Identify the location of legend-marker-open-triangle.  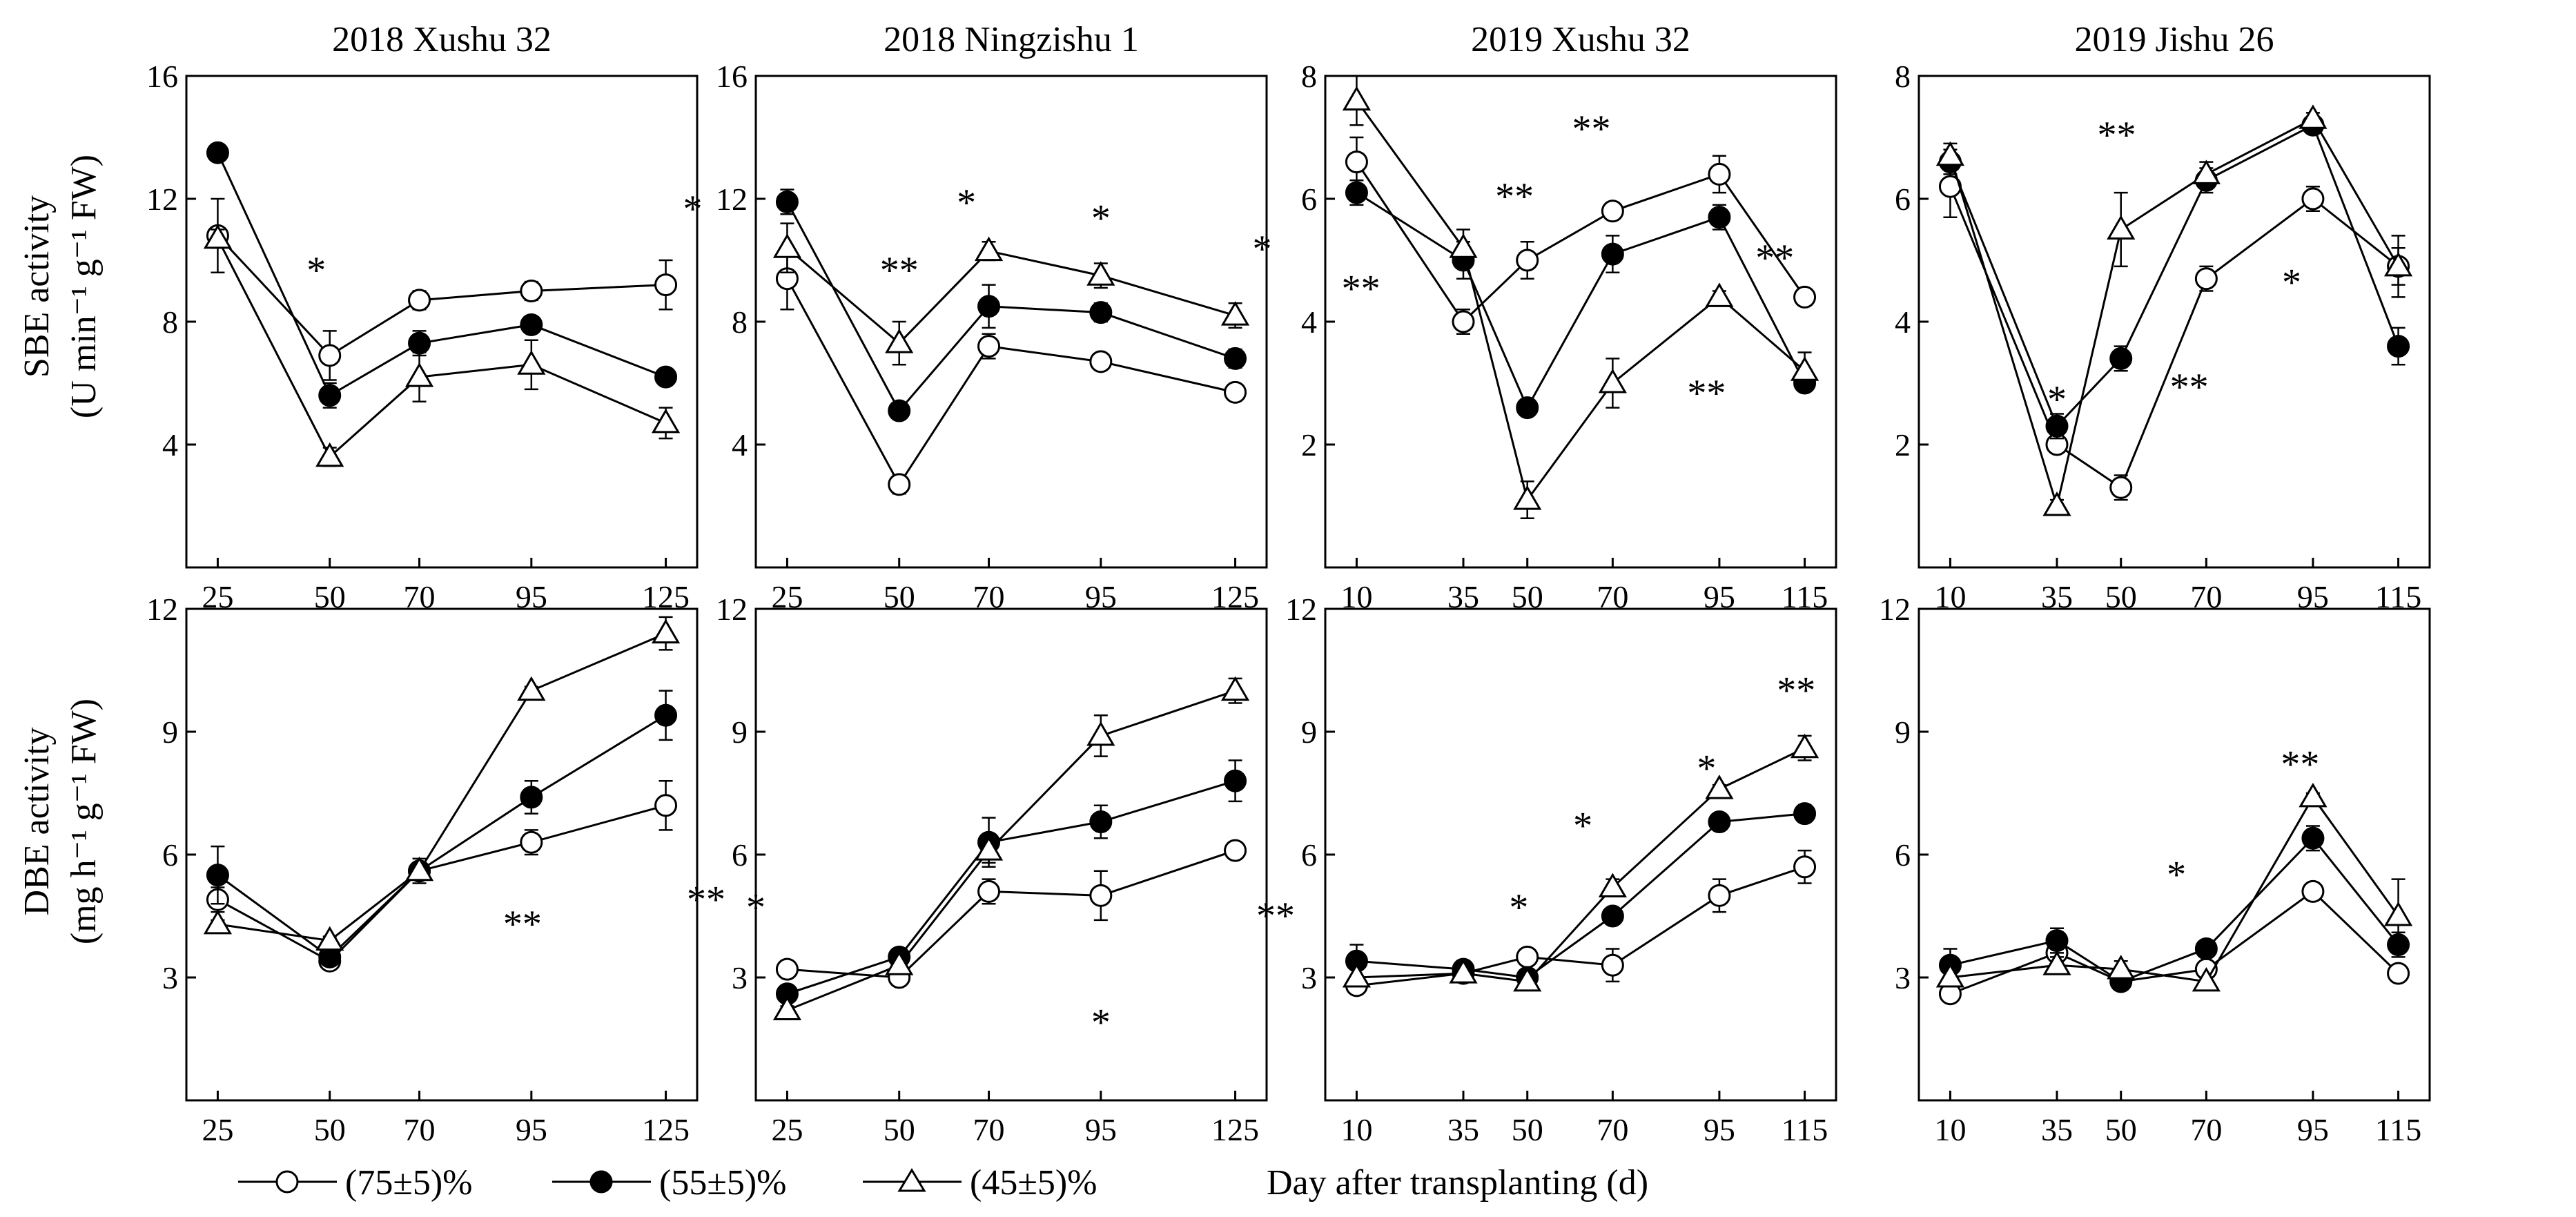
(911, 1180).